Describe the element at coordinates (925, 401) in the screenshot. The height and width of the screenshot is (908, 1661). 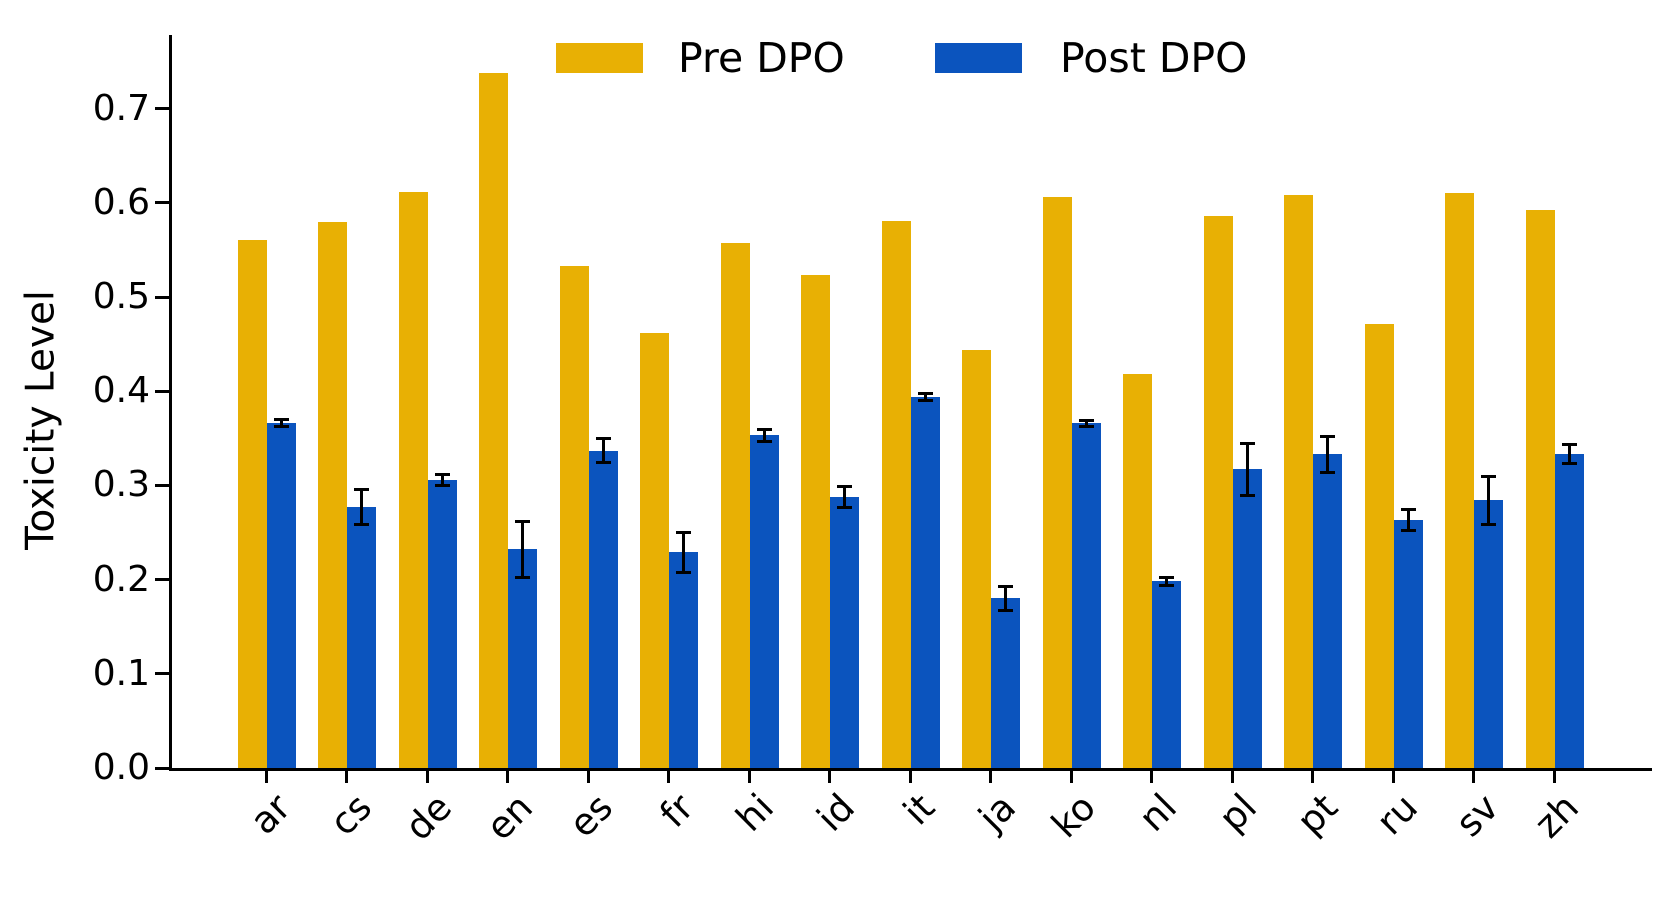
I see `error-bar-cap-bottom-it` at that location.